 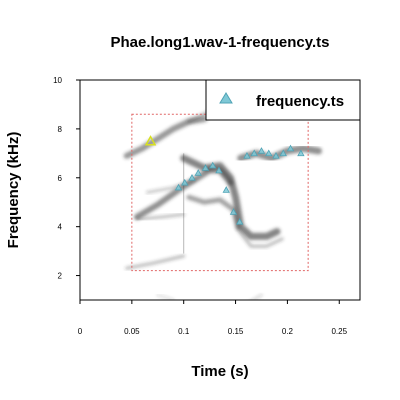 What do you see at coordinates (236, 331) in the screenshot?
I see `x-tick-label: 0.15` at bounding box center [236, 331].